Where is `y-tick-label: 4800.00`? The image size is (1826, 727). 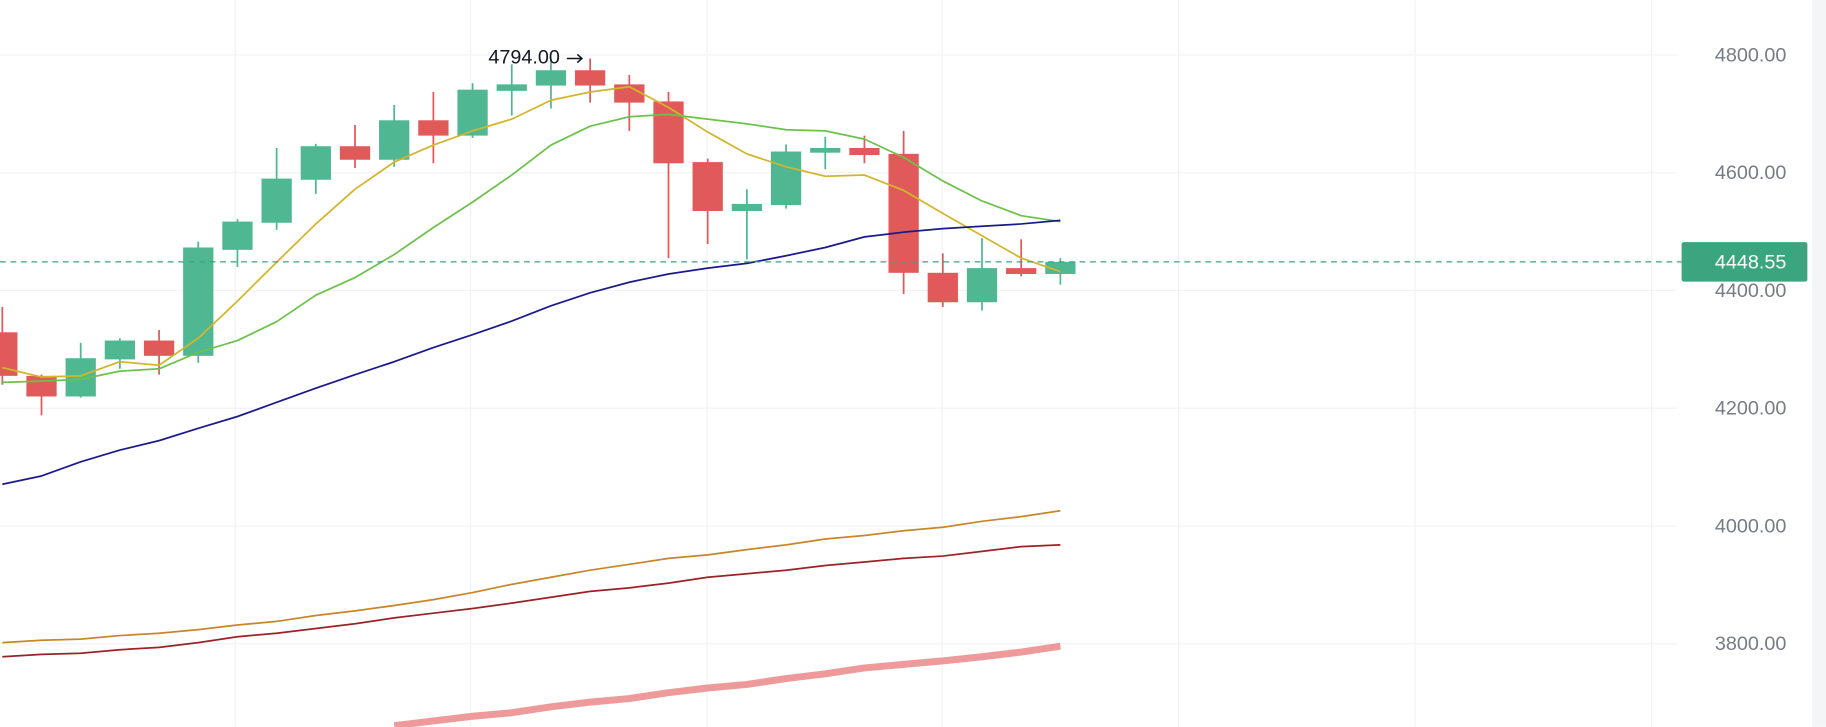
y-tick-label: 4800.00 is located at coordinates (1751, 55).